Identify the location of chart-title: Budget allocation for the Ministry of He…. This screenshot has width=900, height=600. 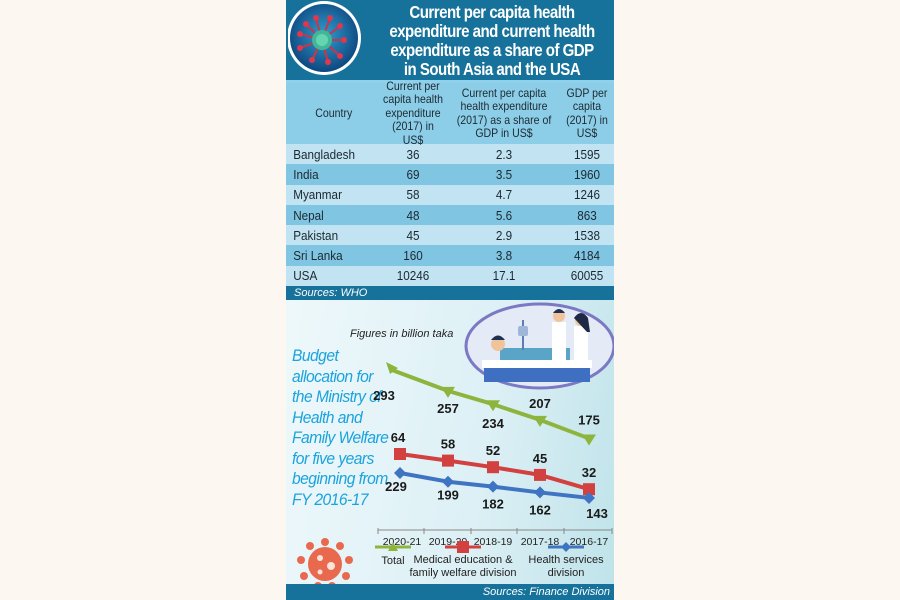
(340, 427).